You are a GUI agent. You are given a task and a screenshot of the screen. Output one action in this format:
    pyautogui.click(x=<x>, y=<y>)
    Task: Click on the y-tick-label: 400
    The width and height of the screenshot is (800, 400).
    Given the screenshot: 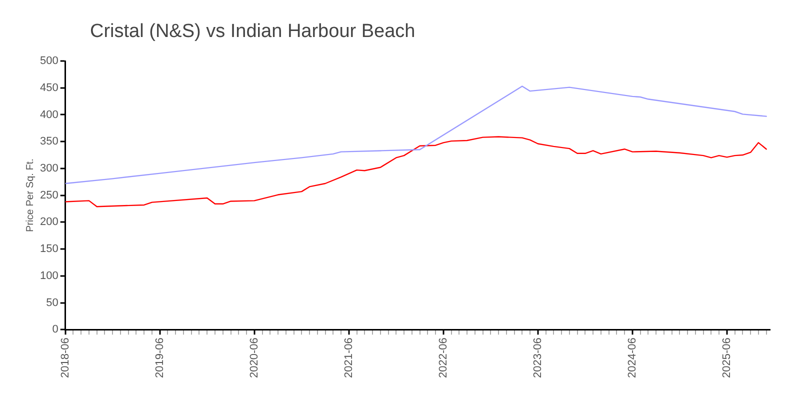 What is the action you would take?
    pyautogui.click(x=49, y=114)
    